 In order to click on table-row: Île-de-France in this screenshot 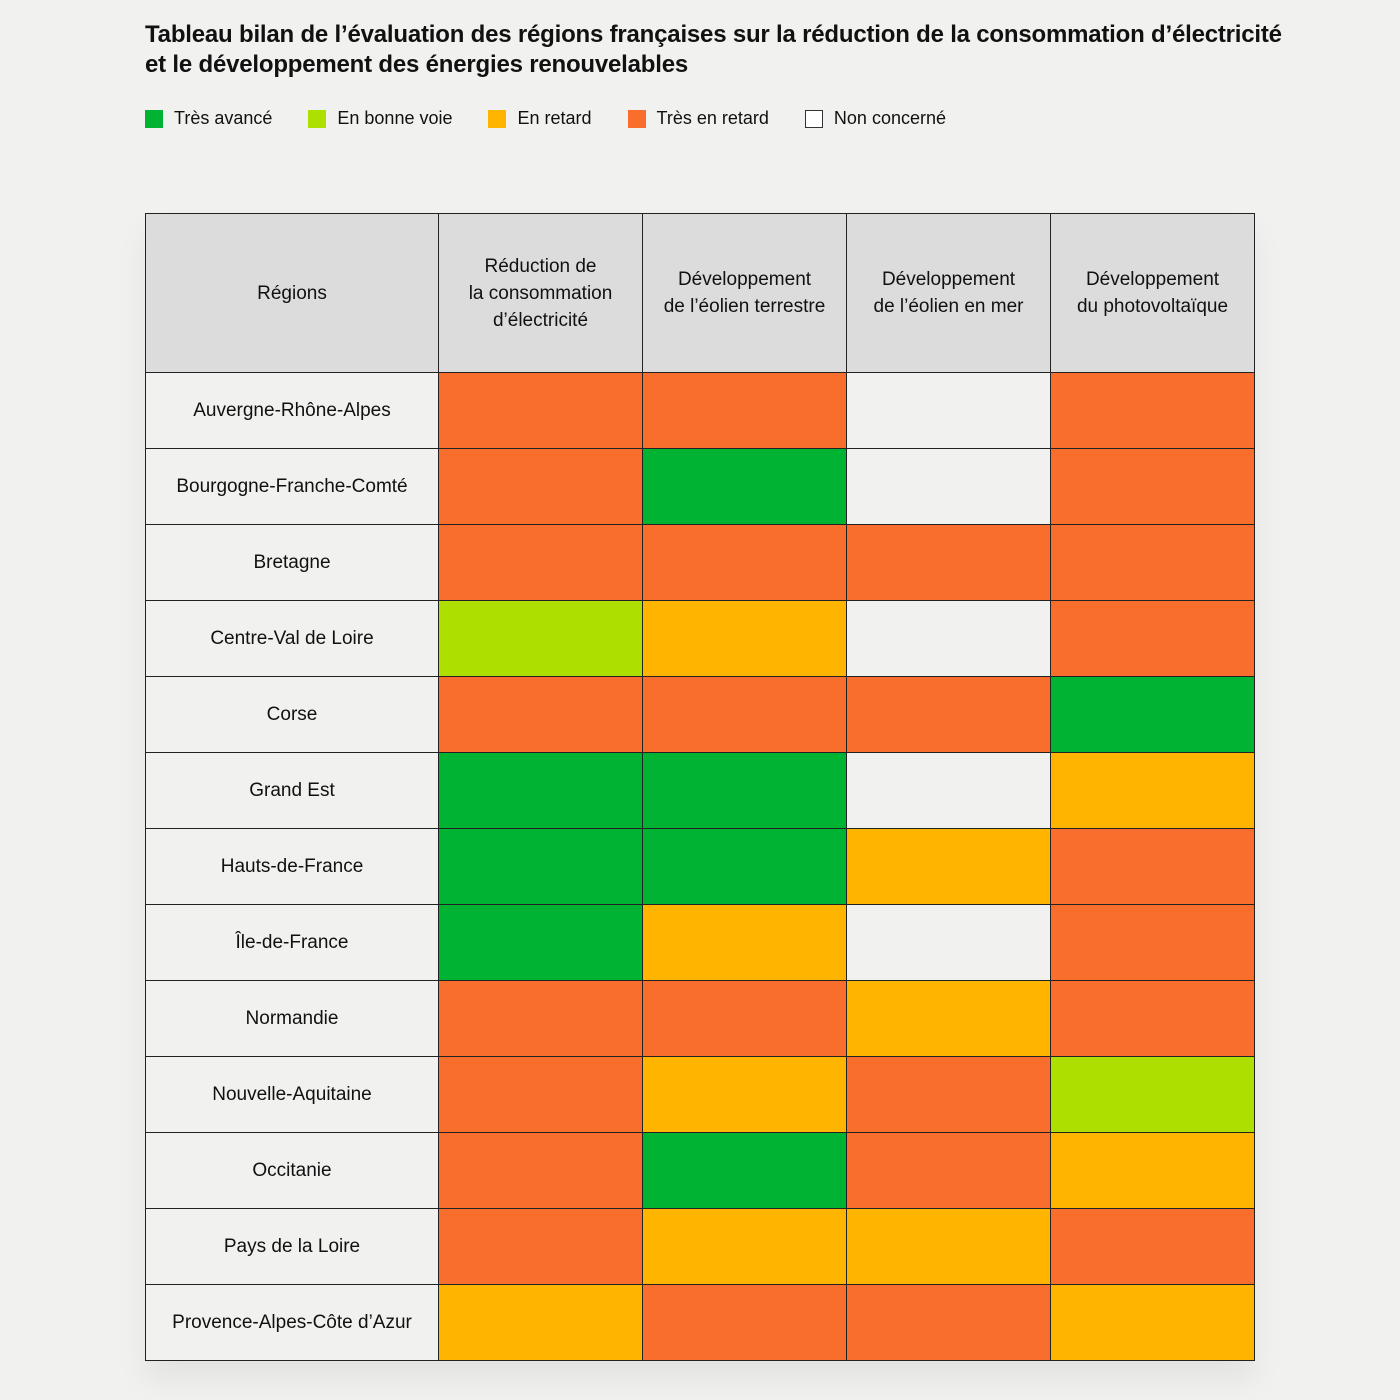, I will do `click(700, 942)`.